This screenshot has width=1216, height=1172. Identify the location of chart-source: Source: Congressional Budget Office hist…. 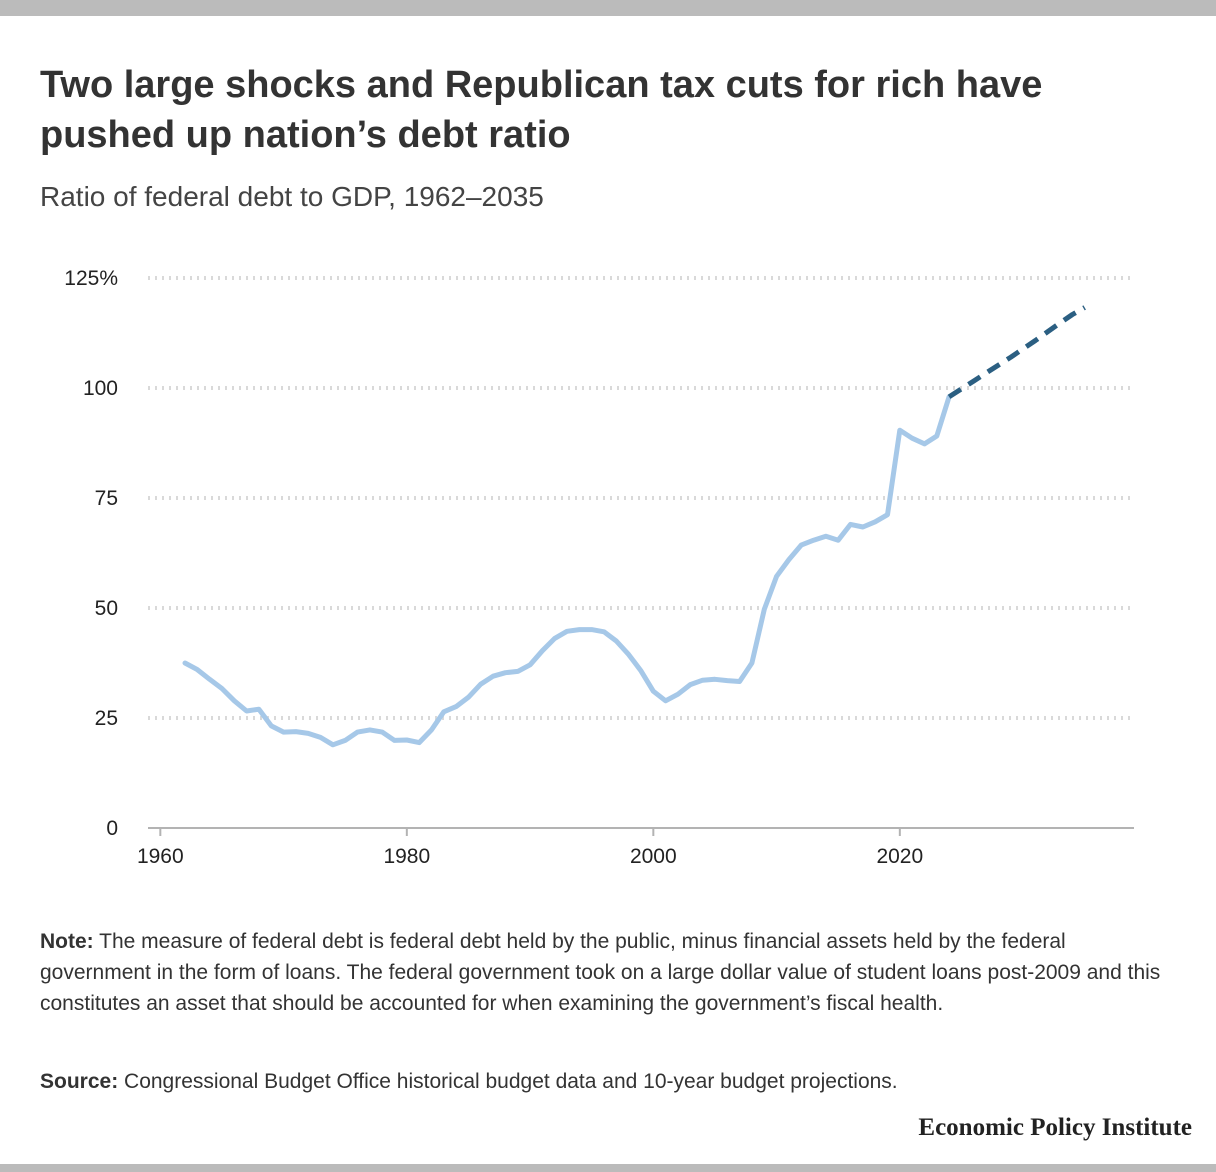
(610, 1081).